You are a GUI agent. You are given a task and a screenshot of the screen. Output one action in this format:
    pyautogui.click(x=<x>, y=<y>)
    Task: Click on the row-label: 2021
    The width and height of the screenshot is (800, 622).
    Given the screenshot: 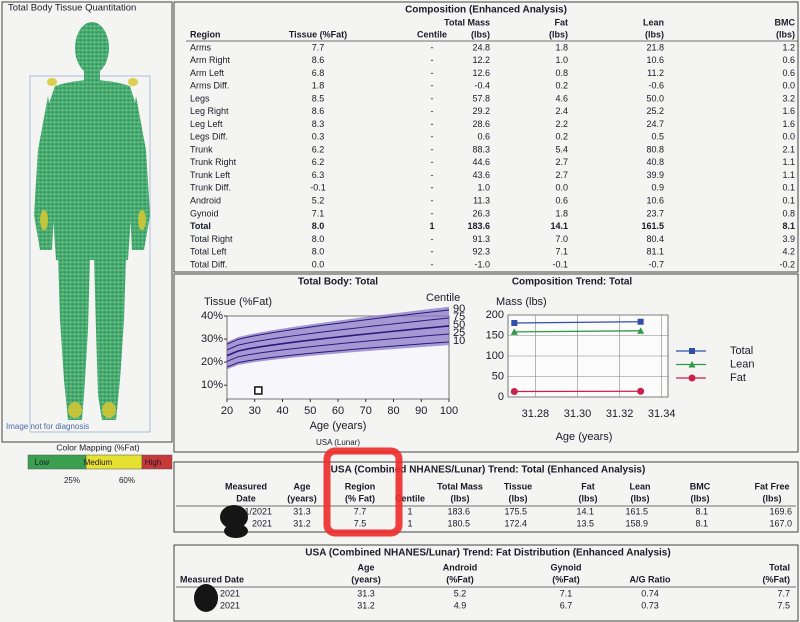 What is the action you would take?
    pyautogui.click(x=230, y=593)
    